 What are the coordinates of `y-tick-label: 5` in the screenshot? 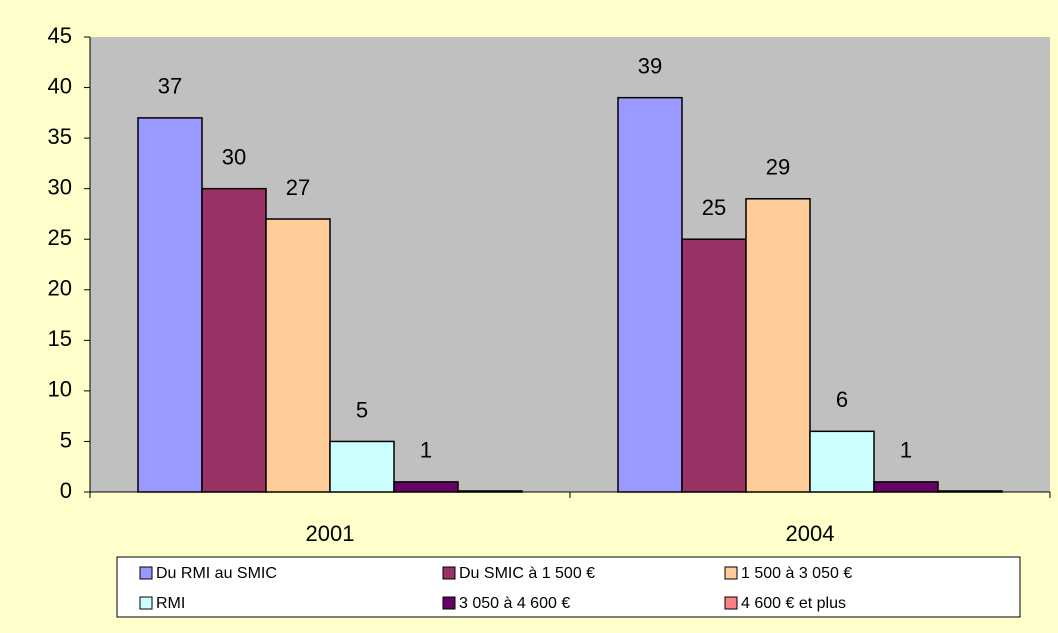 It's located at (66, 439).